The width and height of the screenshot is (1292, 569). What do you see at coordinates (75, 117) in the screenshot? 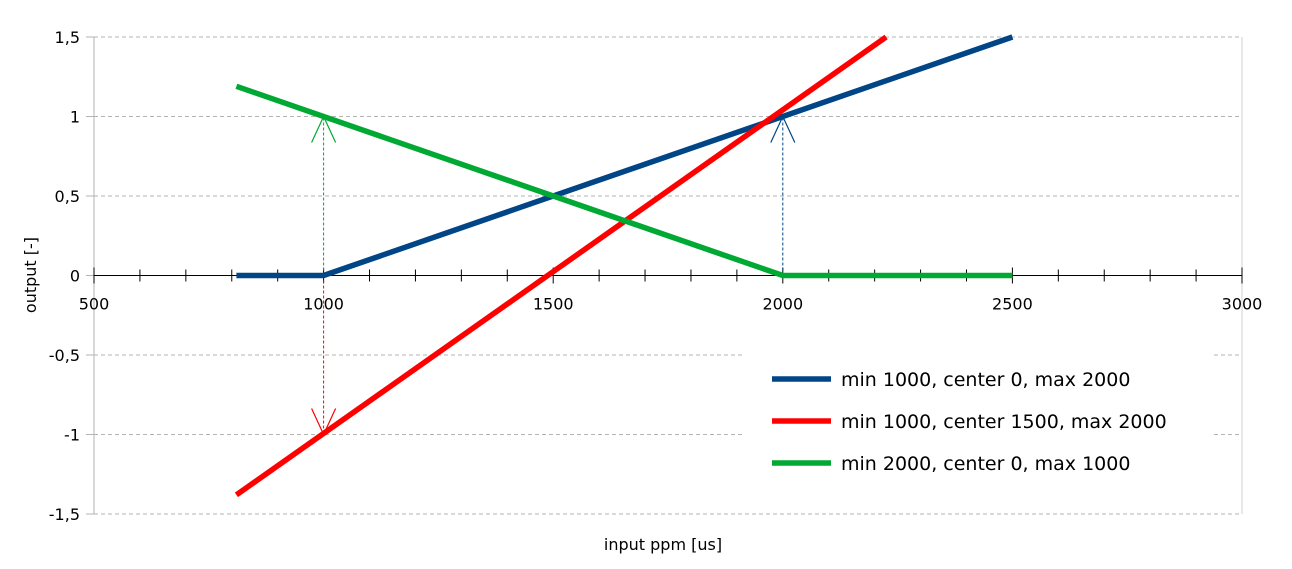
I see `y-tick-label: 1` at bounding box center [75, 117].